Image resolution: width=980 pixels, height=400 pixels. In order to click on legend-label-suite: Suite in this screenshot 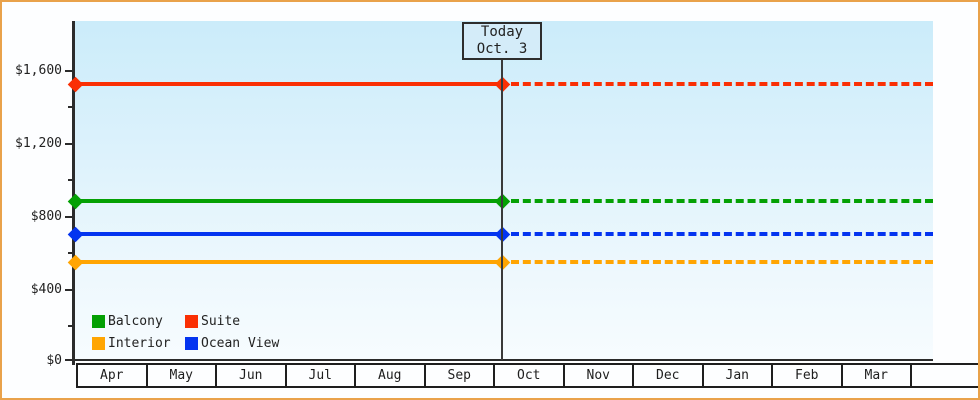, I will do `click(221, 321)`.